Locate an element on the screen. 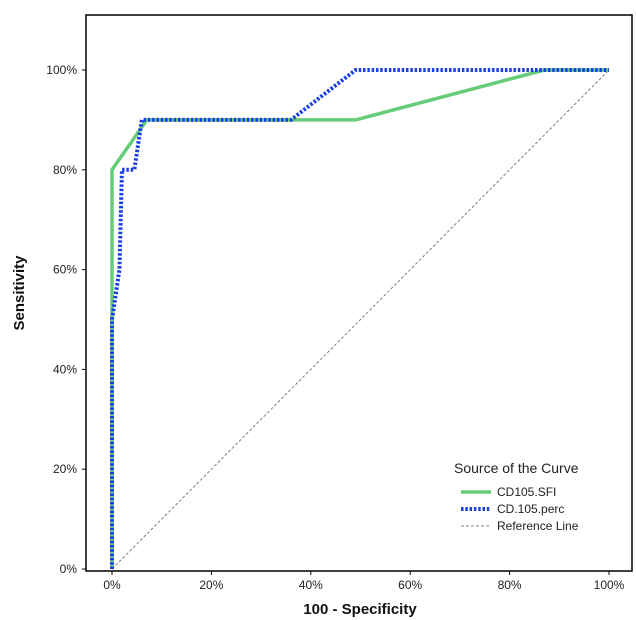  x-axis-title: 100 - Specificity is located at coordinates (360, 609).